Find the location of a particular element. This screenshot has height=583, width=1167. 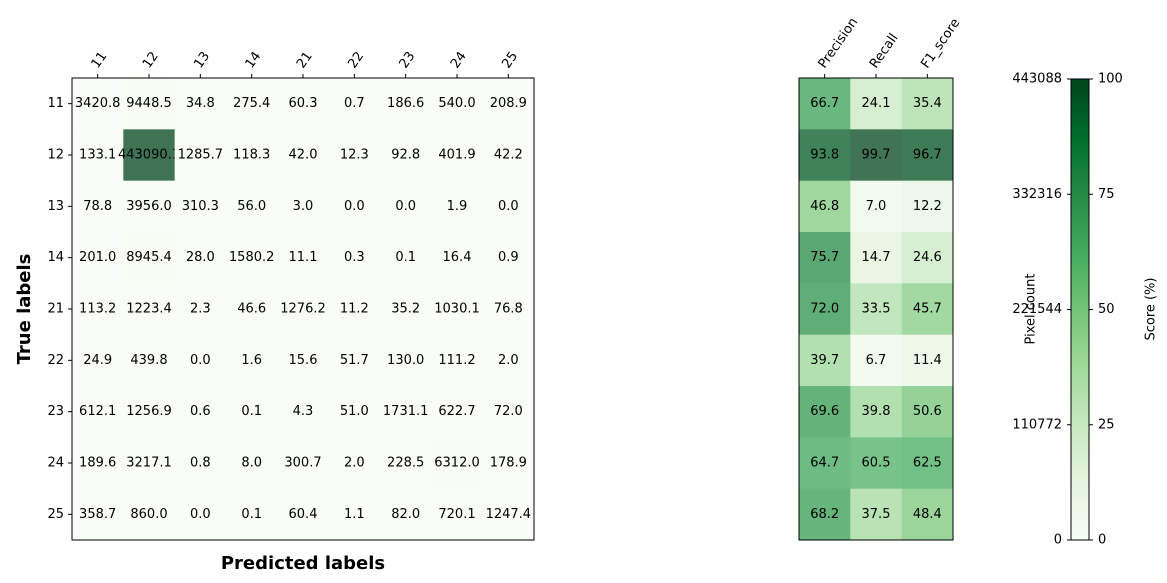

pixel-count-ticks: 0 110772 221544 332316 443088 is located at coordinates (1041, 310).